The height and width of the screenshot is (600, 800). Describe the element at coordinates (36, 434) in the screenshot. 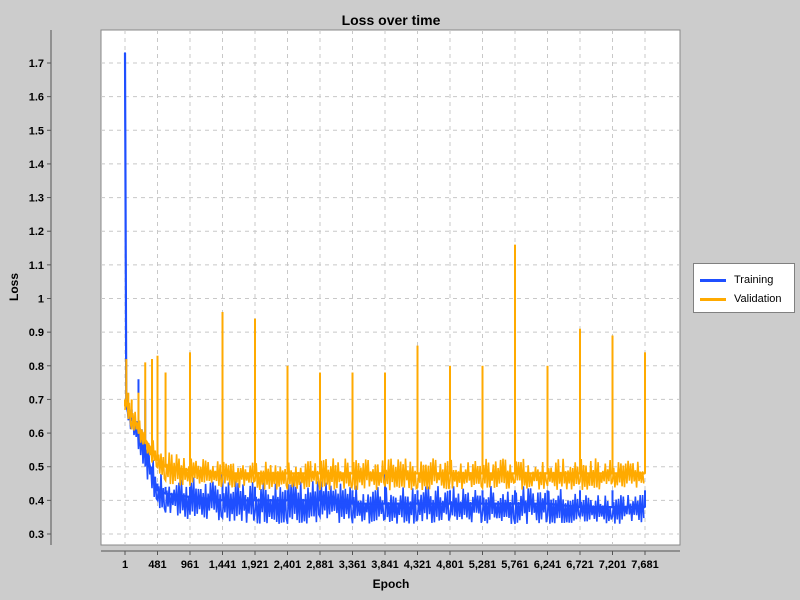

I see `y-tick-label: 0.6` at that location.